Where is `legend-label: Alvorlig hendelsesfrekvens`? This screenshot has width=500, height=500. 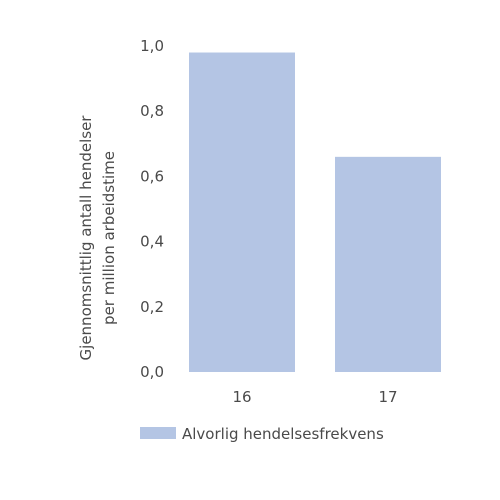
legend-label: Alvorlig hendelsesfrekvens is located at coordinates (283, 434).